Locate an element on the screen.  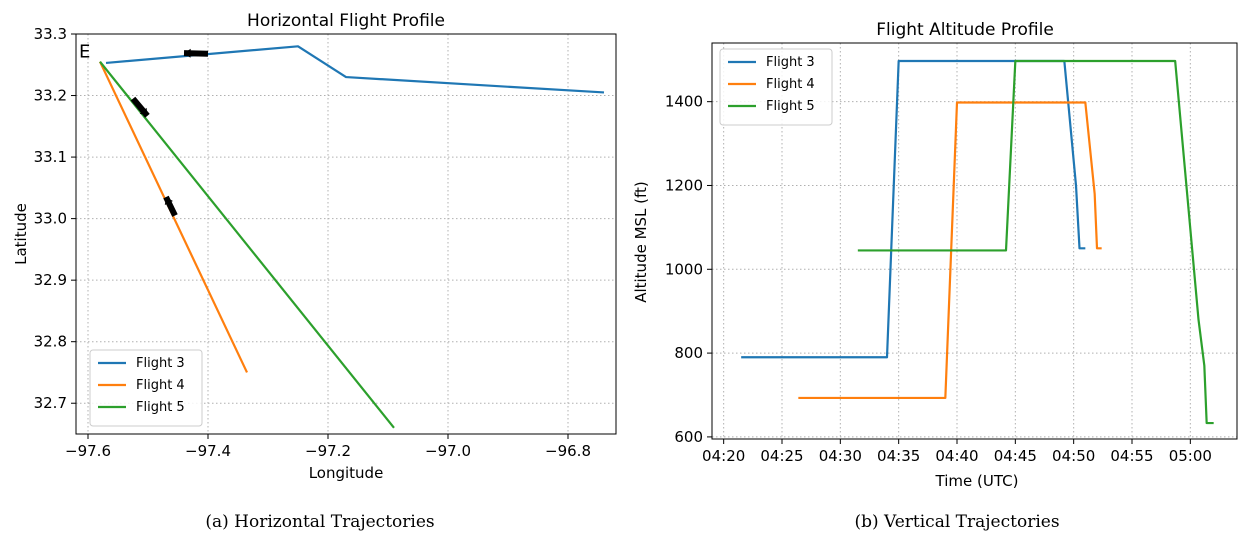
x-axis-label: Longitude is located at coordinates (346, 473).